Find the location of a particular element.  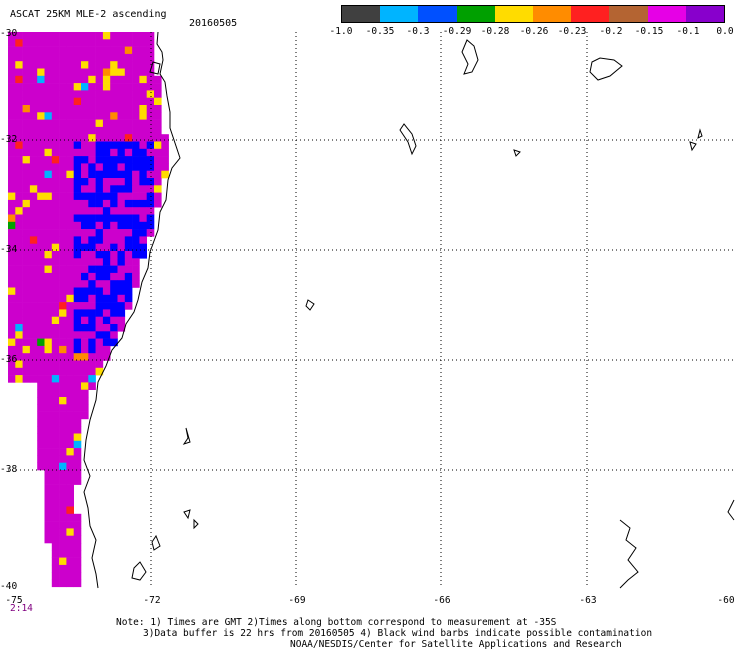

lat-label-38: -38 is located at coordinates (9, 469).